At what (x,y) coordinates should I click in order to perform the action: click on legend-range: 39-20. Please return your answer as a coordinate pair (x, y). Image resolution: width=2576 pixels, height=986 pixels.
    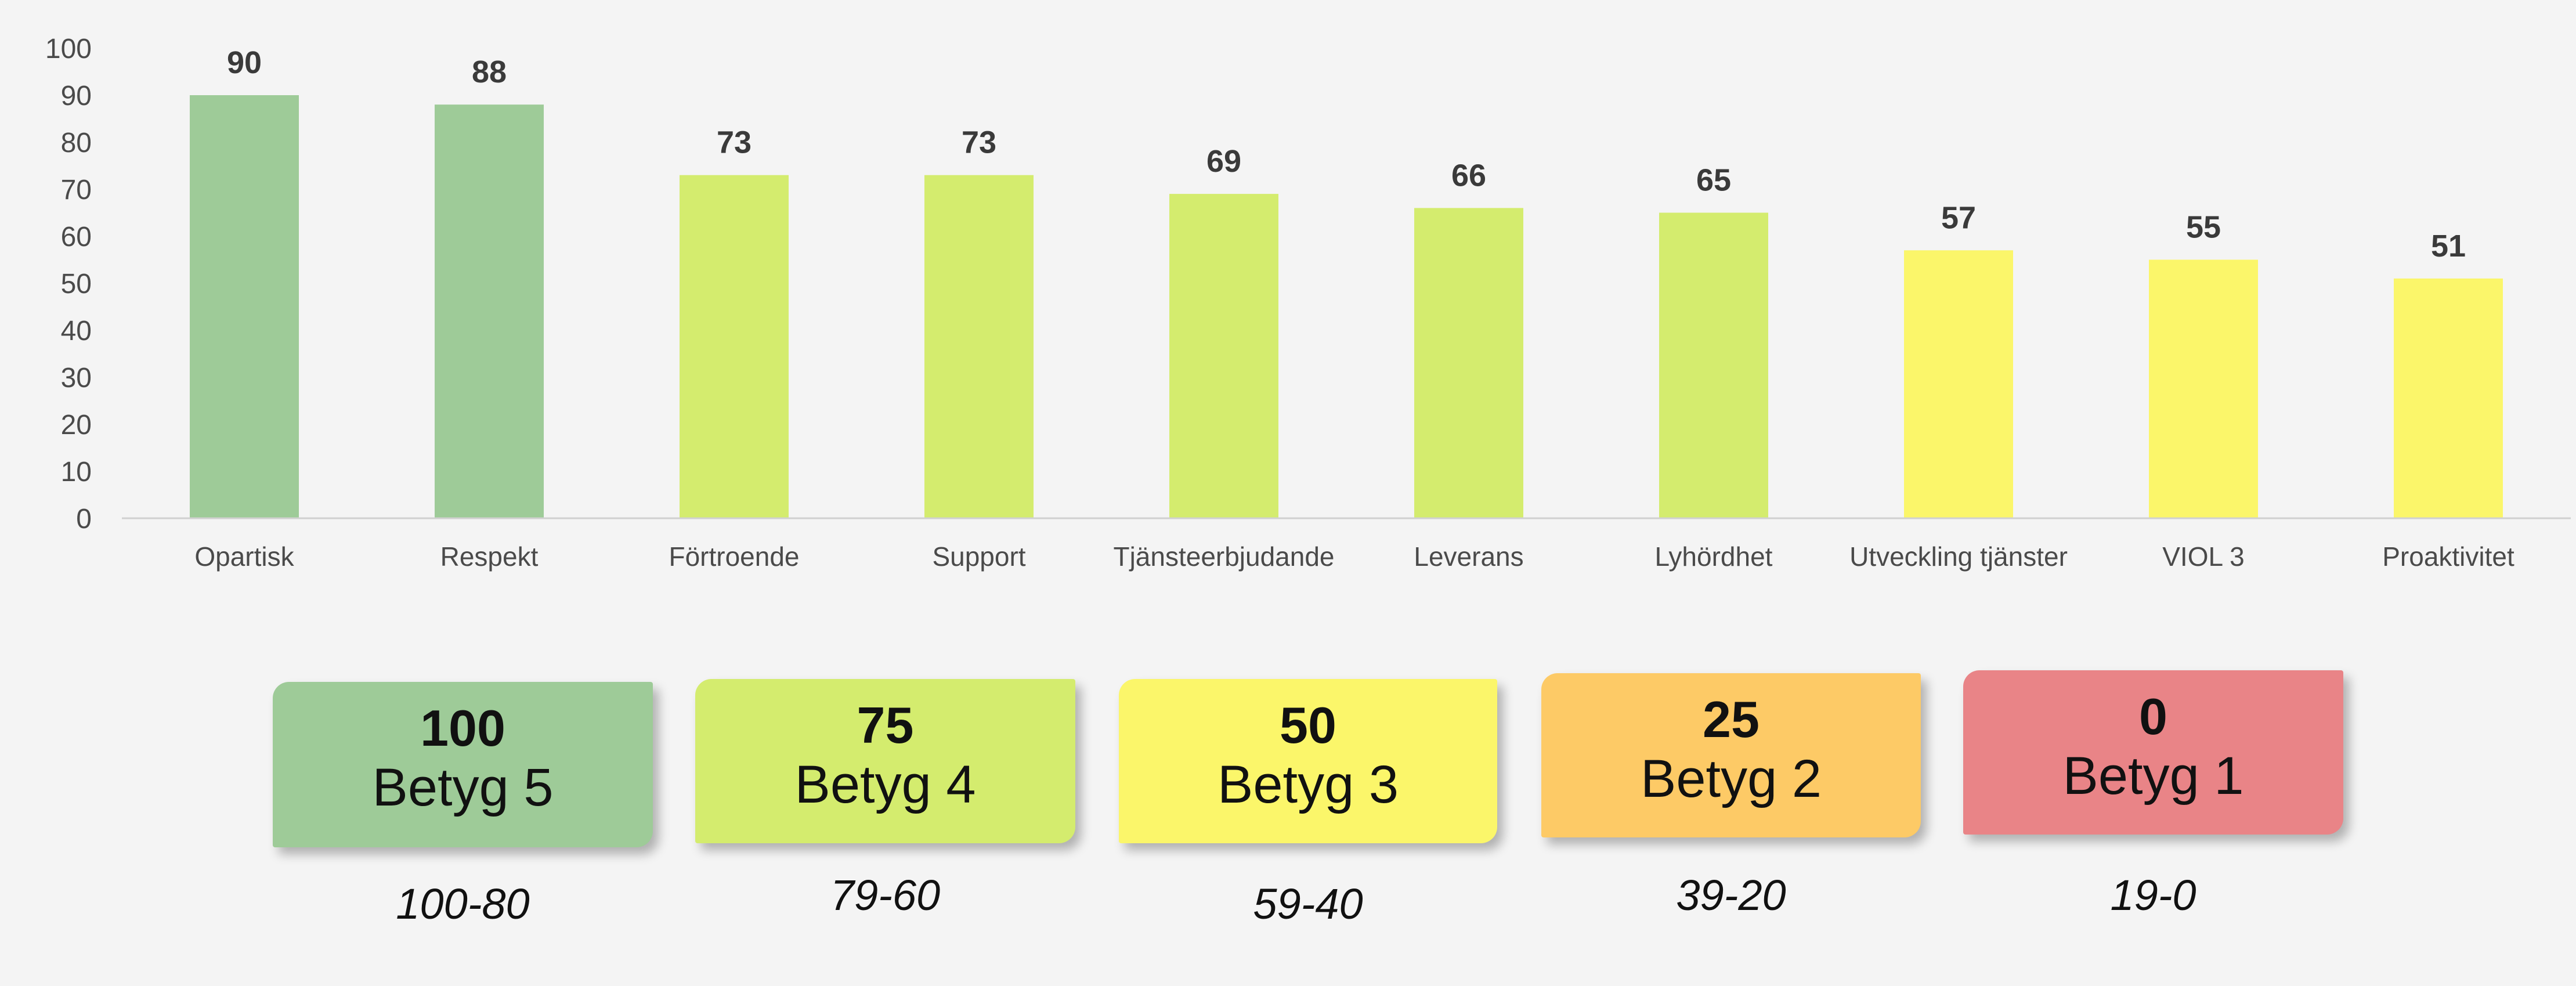
    Looking at the image, I should click on (1731, 895).